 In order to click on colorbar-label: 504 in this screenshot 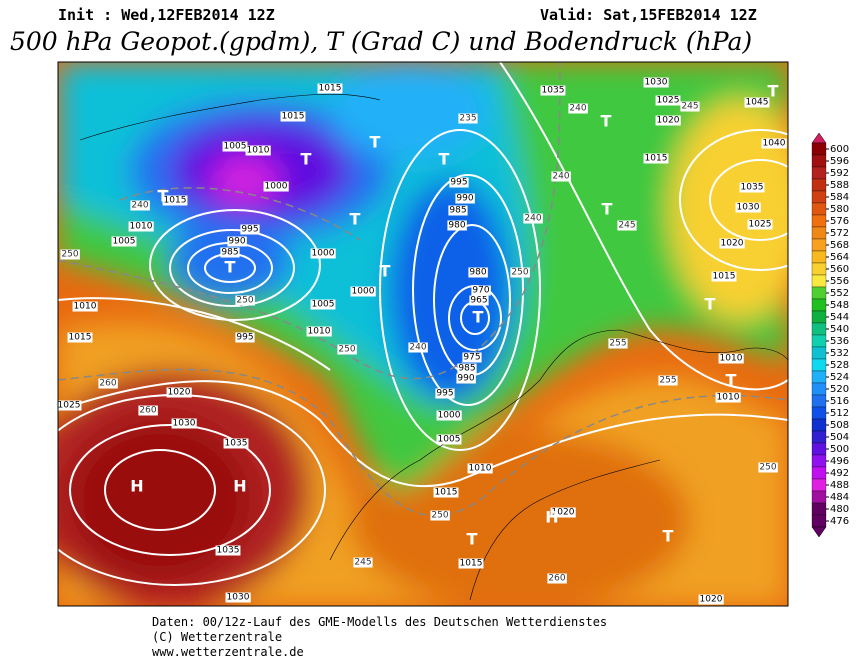, I will do `click(839, 437)`.